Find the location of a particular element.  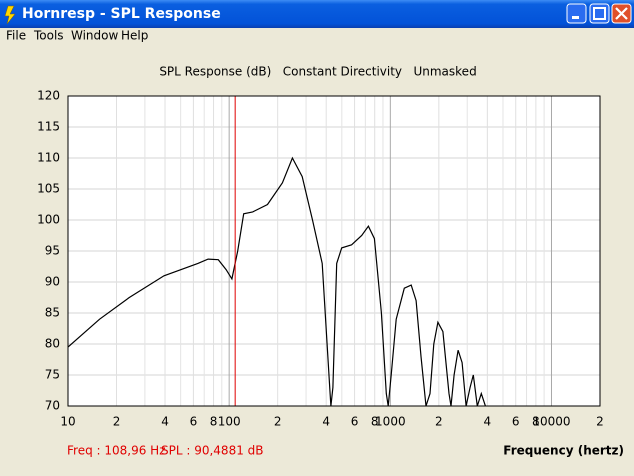

title-bar is located at coordinates (317, 14).